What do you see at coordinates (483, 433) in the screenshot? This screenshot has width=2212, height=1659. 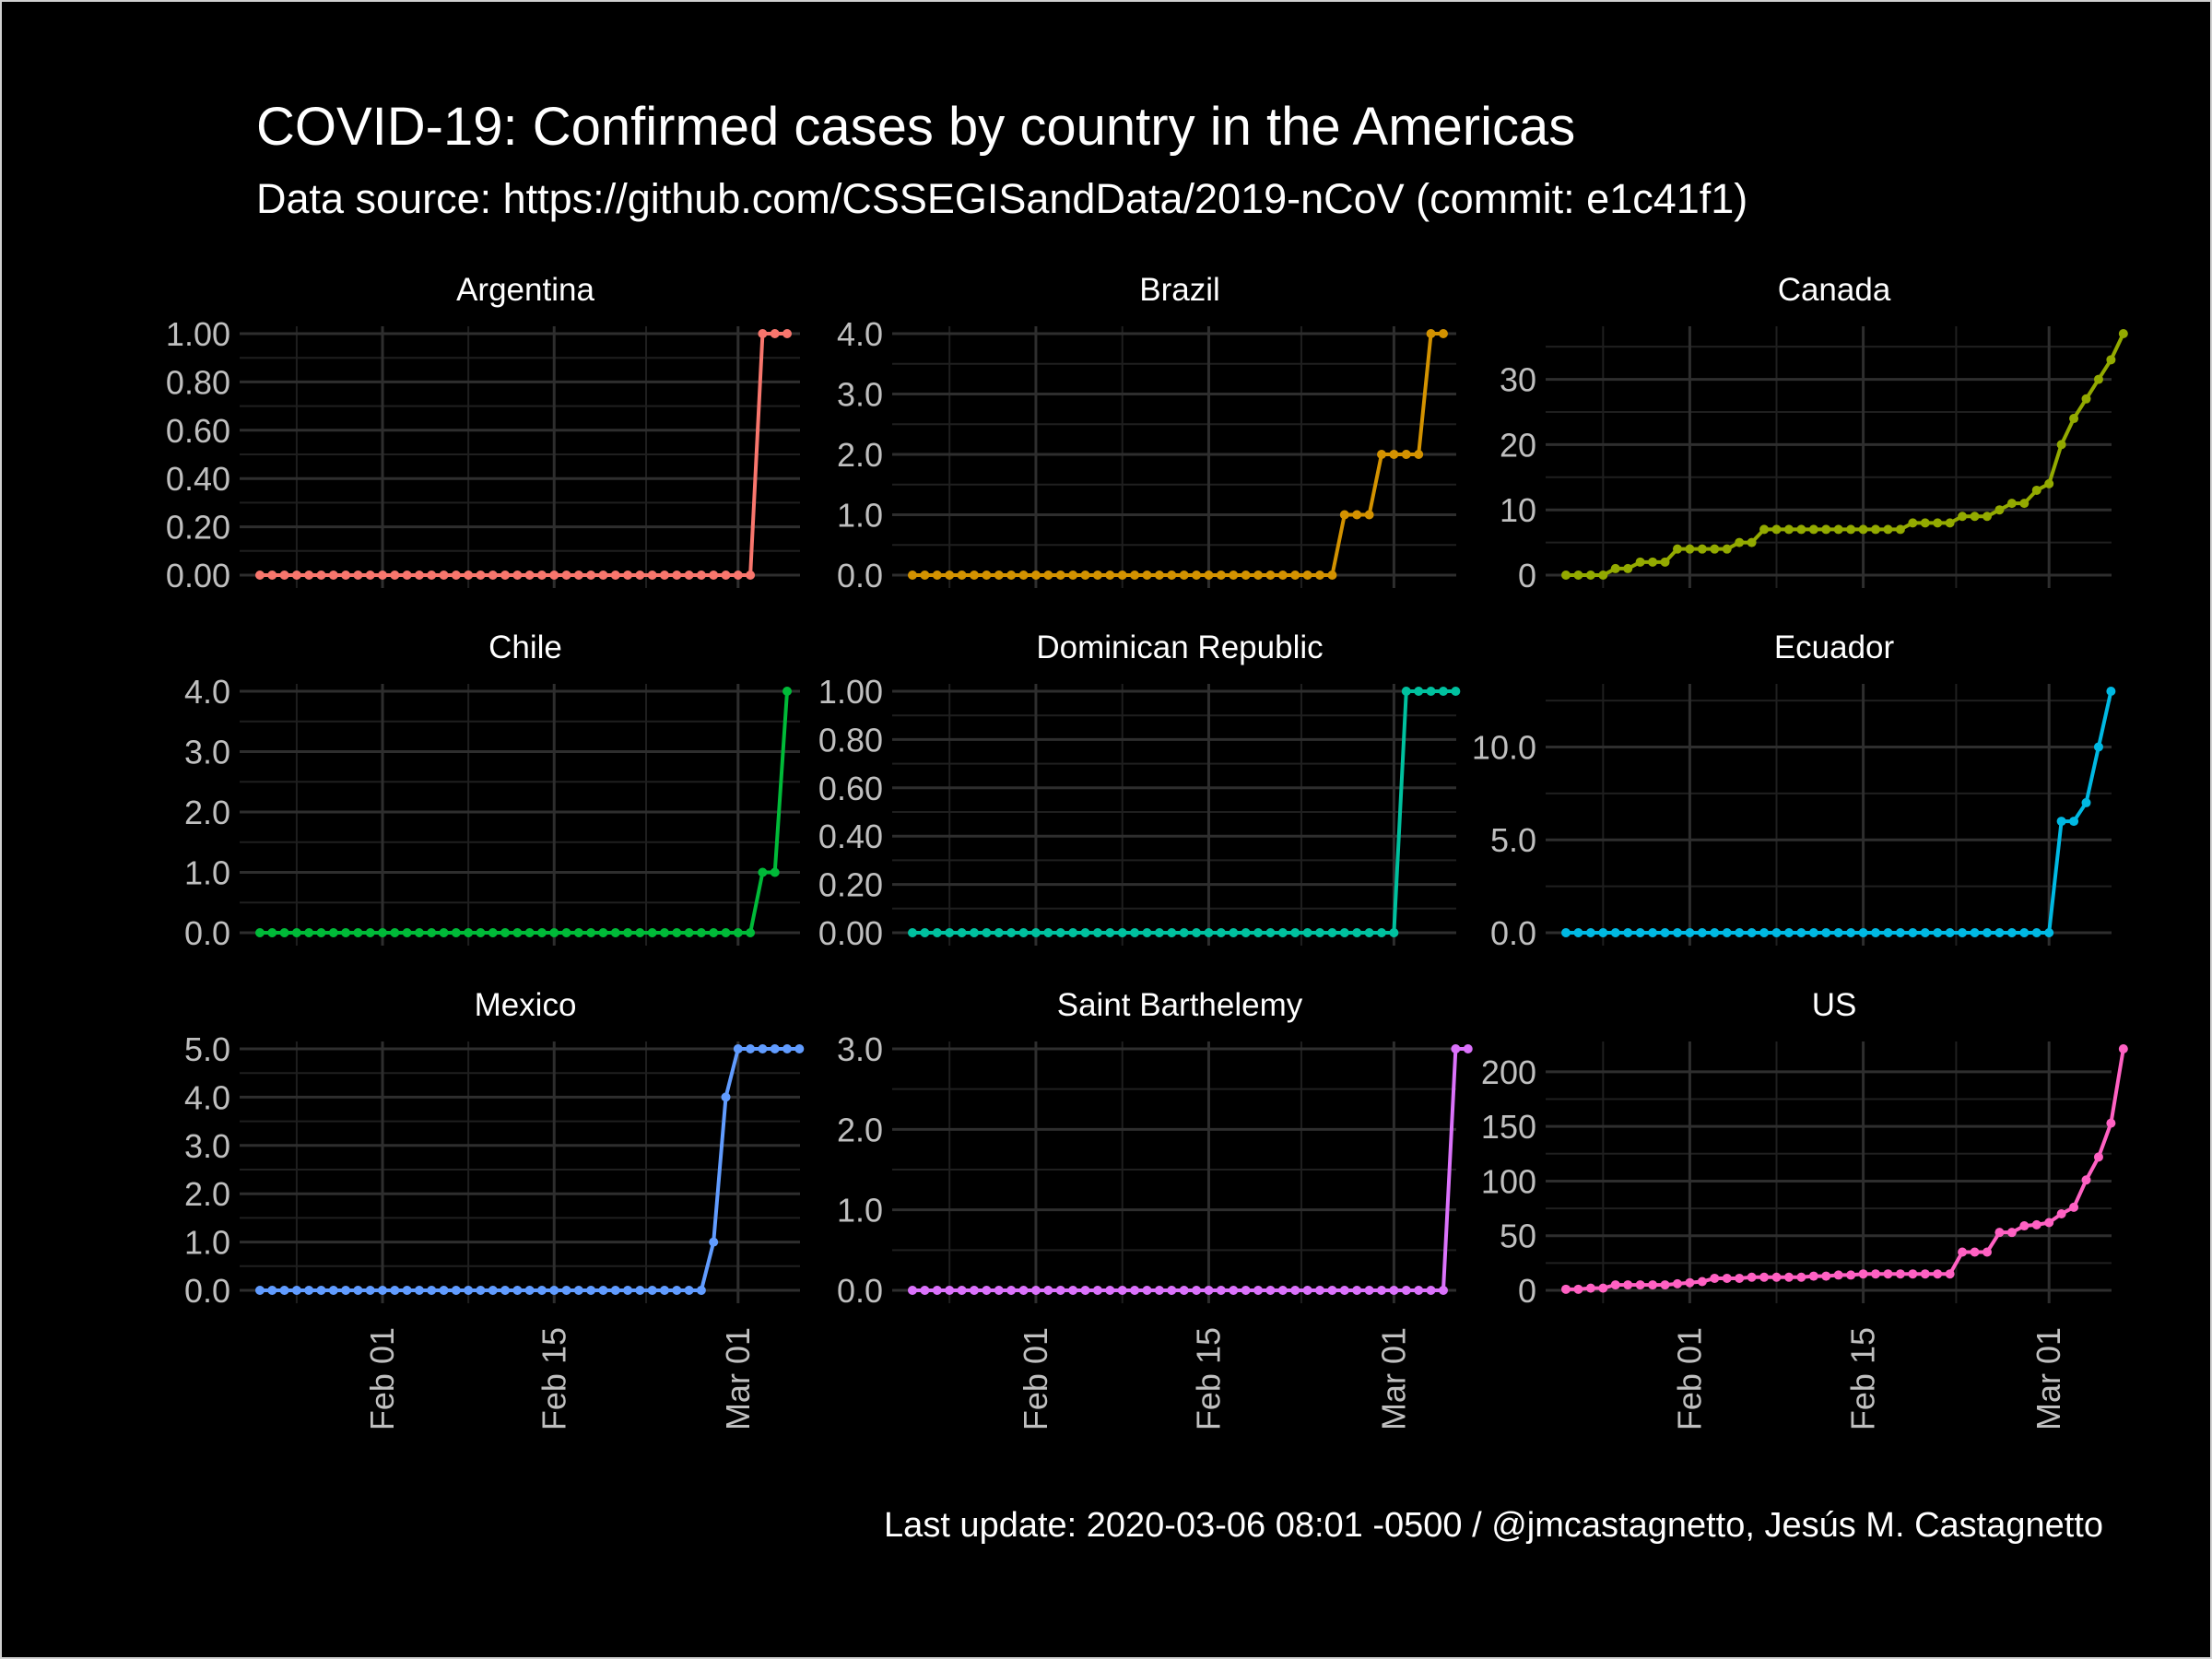 I see `panel-argentina: Argentina 0.00 0.20 0.40 0.60 0.80 1.00` at bounding box center [483, 433].